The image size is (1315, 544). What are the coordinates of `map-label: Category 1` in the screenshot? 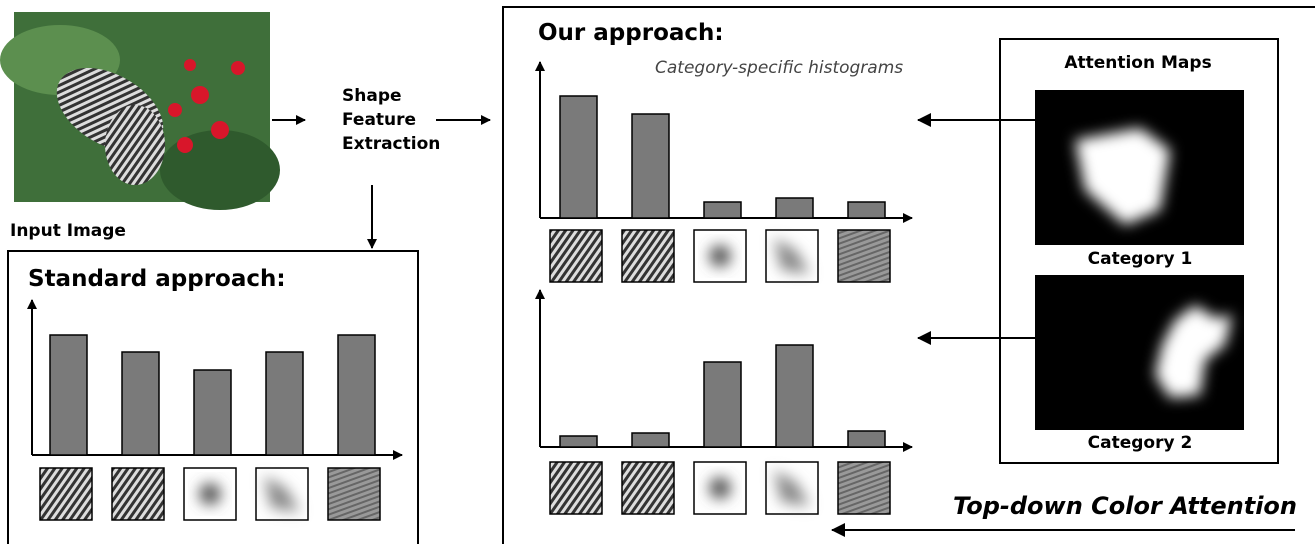 It's located at (1140, 259).